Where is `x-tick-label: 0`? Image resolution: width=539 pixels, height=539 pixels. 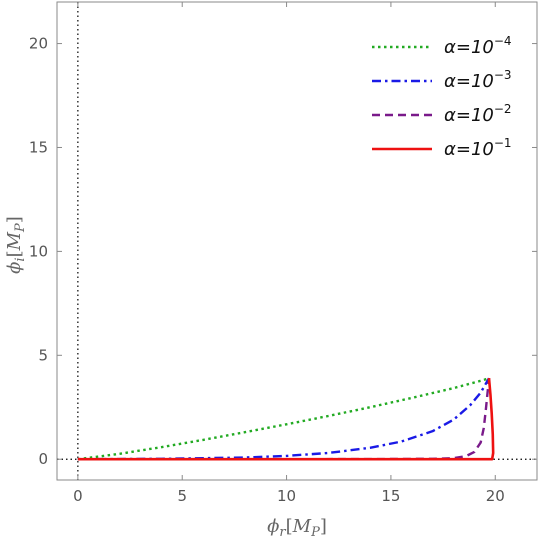
x-tick-label: 0 is located at coordinates (78, 496).